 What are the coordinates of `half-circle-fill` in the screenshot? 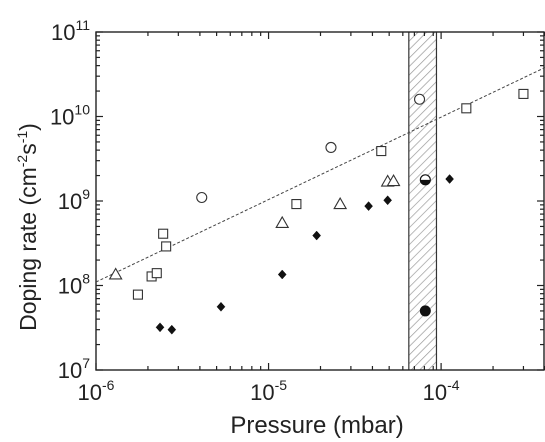 It's located at (425, 182).